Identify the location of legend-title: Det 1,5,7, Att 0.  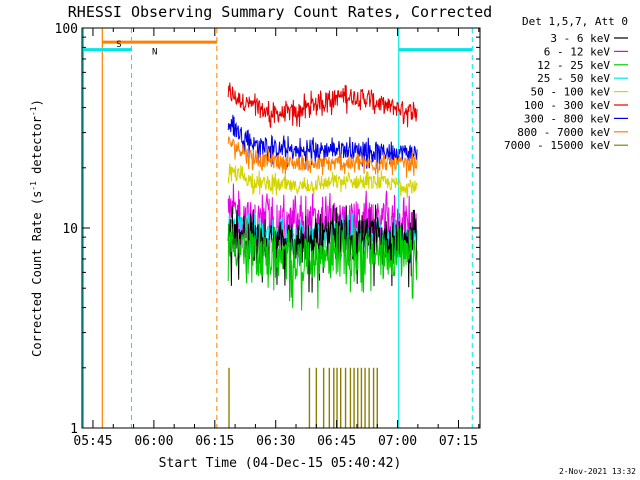
(575, 21).